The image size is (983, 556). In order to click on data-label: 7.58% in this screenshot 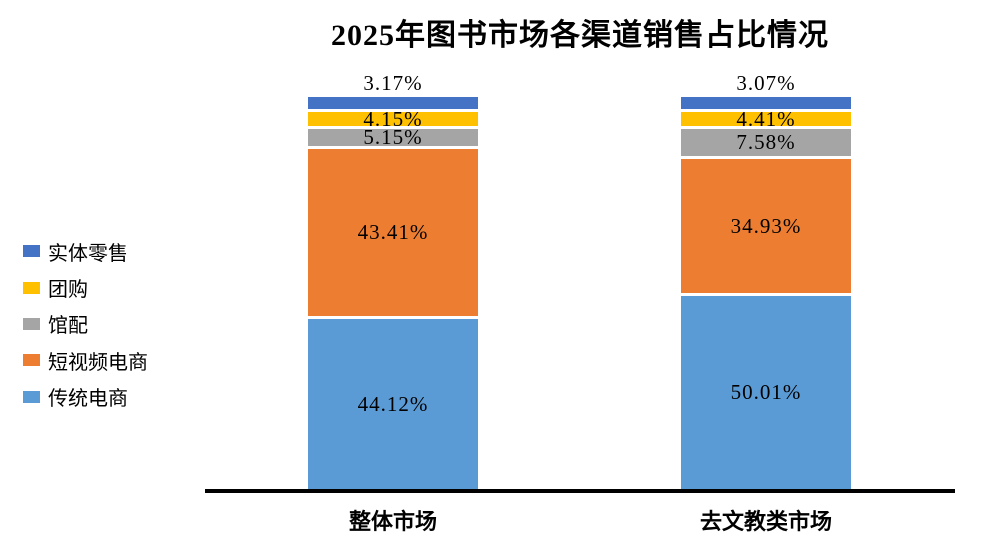, I will do `click(766, 142)`.